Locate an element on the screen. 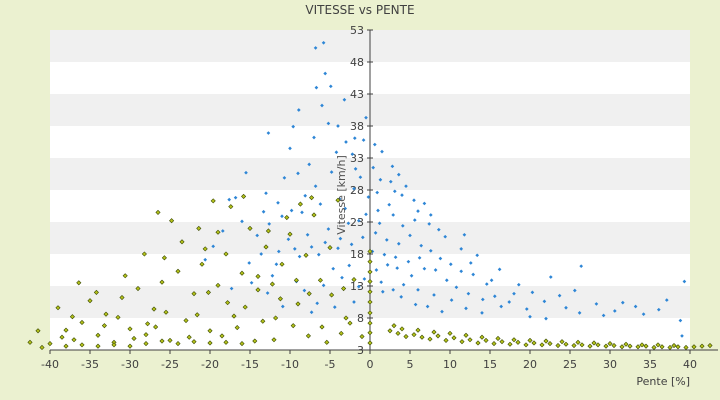 The height and width of the screenshot is (400, 720). x-tick-label: 40 is located at coordinates (690, 364).